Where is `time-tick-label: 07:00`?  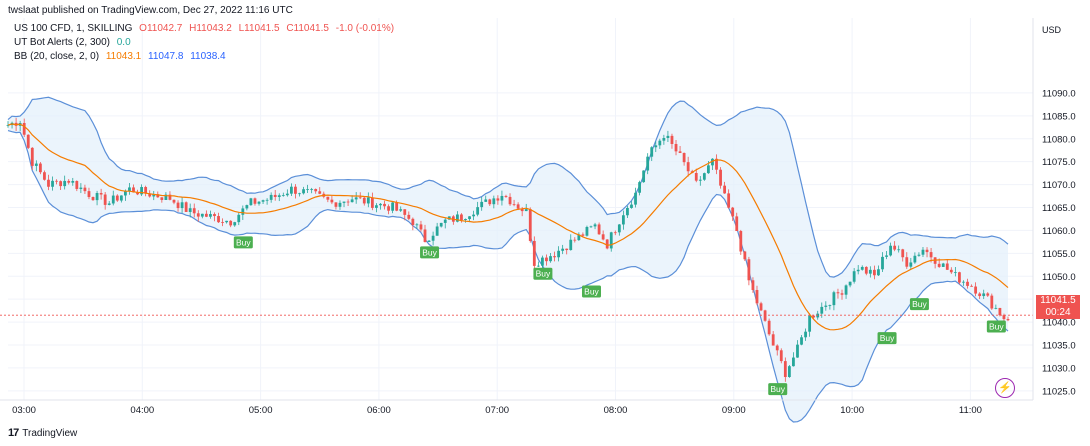 time-tick-label: 07:00 is located at coordinates (497, 410).